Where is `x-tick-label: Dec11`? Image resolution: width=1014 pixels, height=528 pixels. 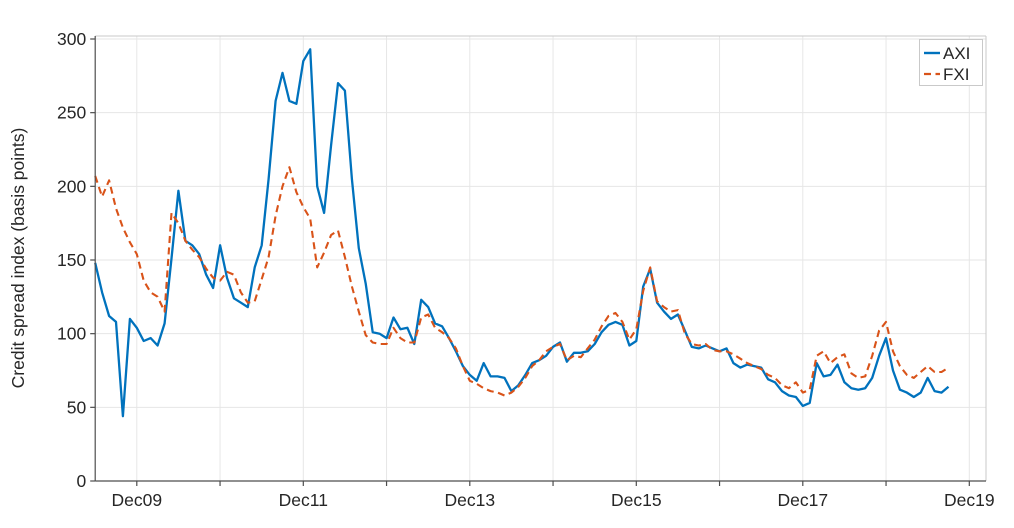 x-tick-label: Dec11 is located at coordinates (303, 500).